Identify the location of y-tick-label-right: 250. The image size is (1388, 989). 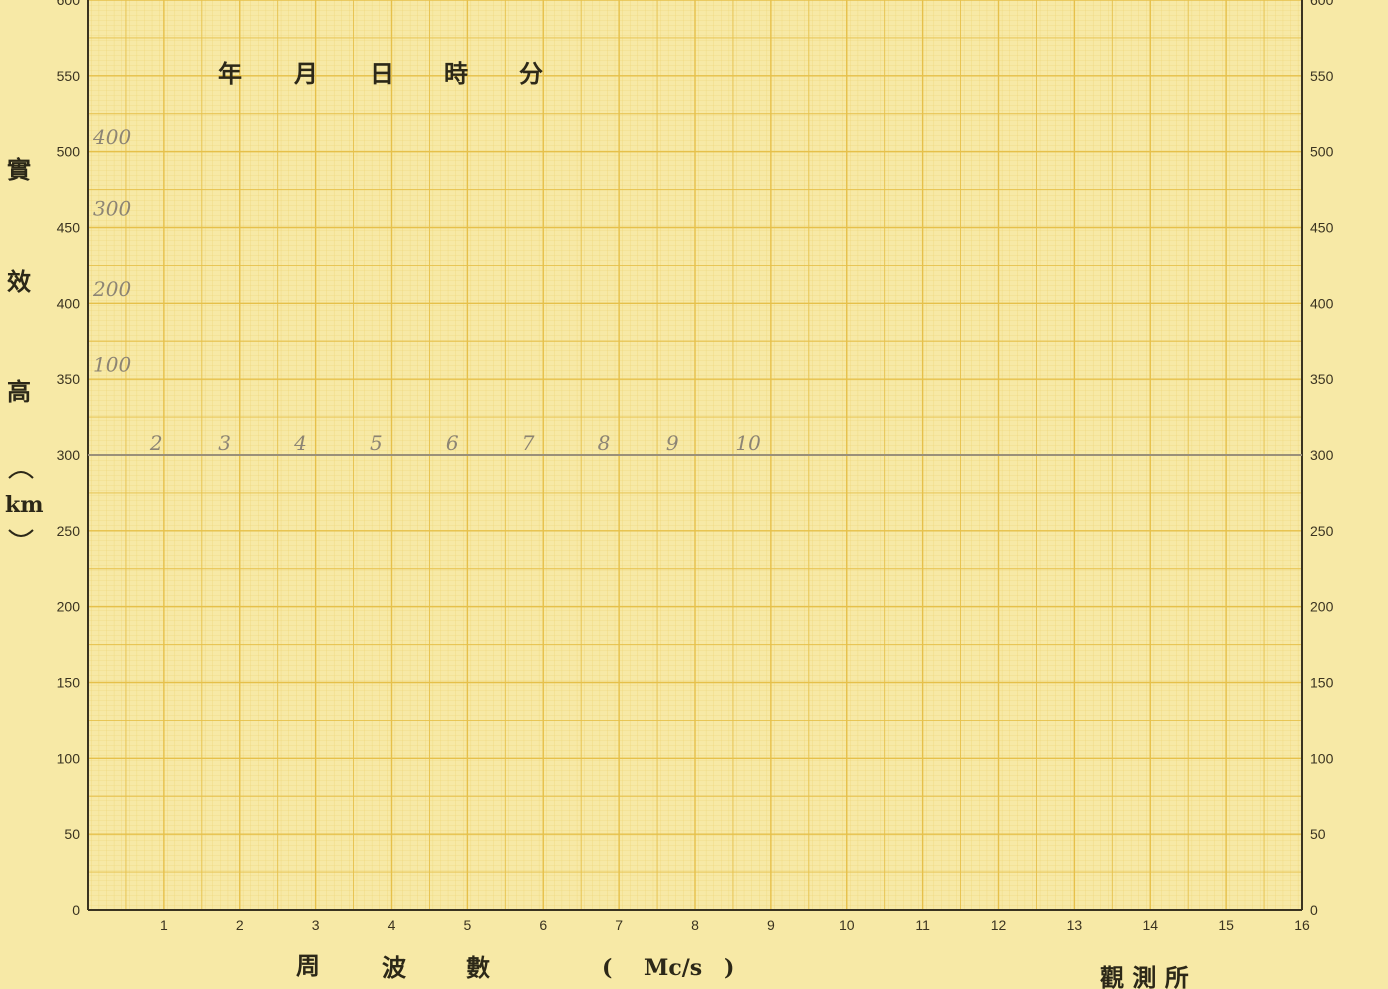
(1322, 531).